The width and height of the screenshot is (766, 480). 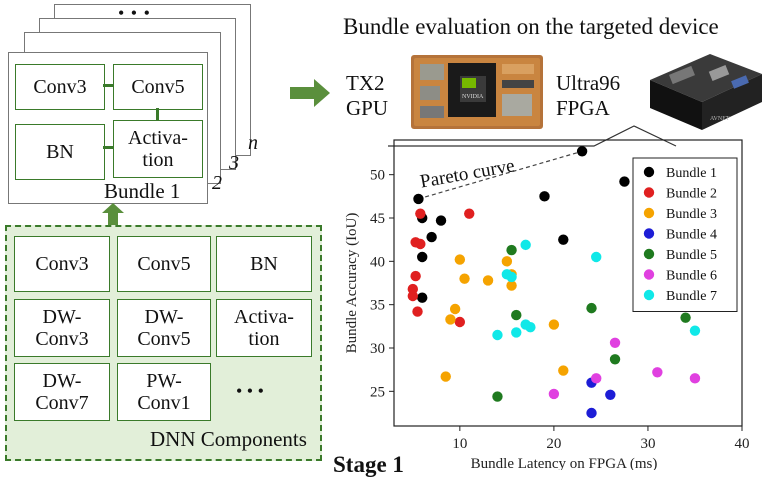 What do you see at coordinates (691, 296) in the screenshot?
I see `legend-label: Bundle 7` at bounding box center [691, 296].